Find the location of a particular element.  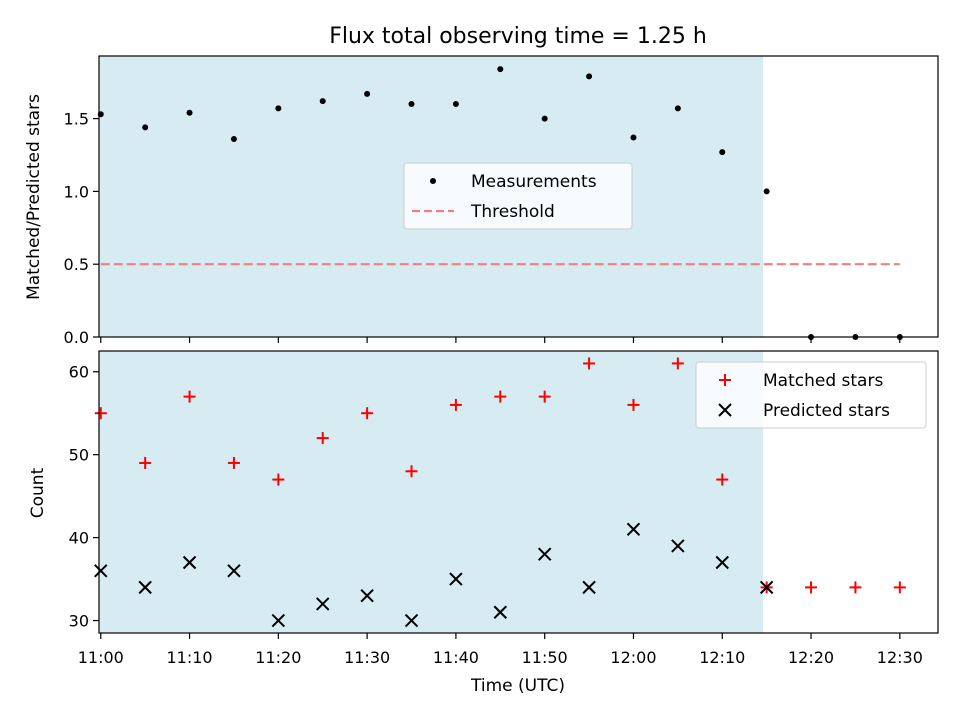

legend-measurements-label: Measurements is located at coordinates (534, 182).